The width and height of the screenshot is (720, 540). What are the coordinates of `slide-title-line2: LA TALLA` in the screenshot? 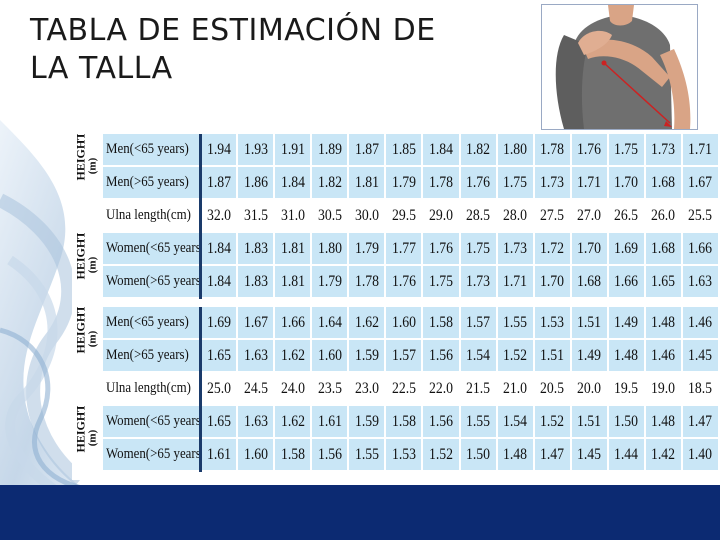 It's located at (101, 68).